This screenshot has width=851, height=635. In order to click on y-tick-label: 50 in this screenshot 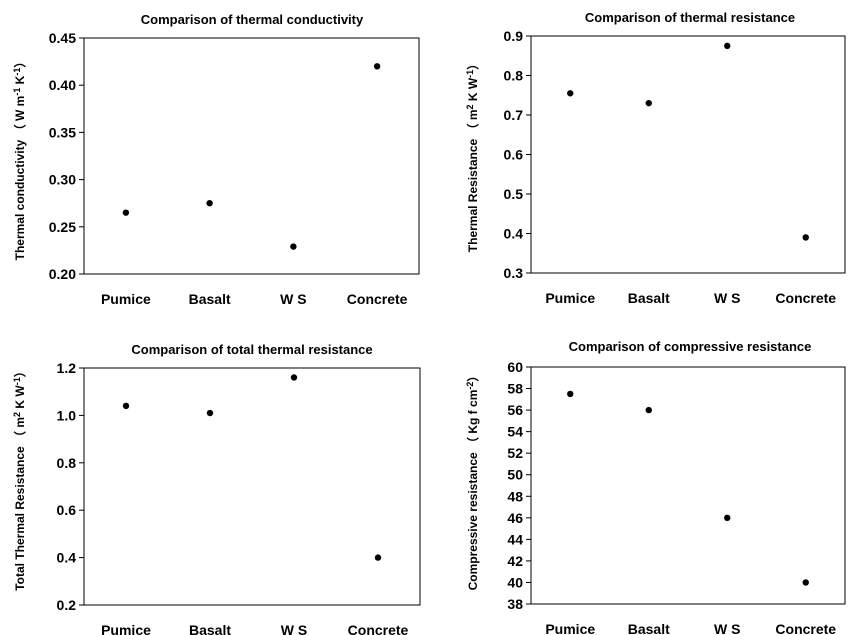, I will do `click(515, 475)`.